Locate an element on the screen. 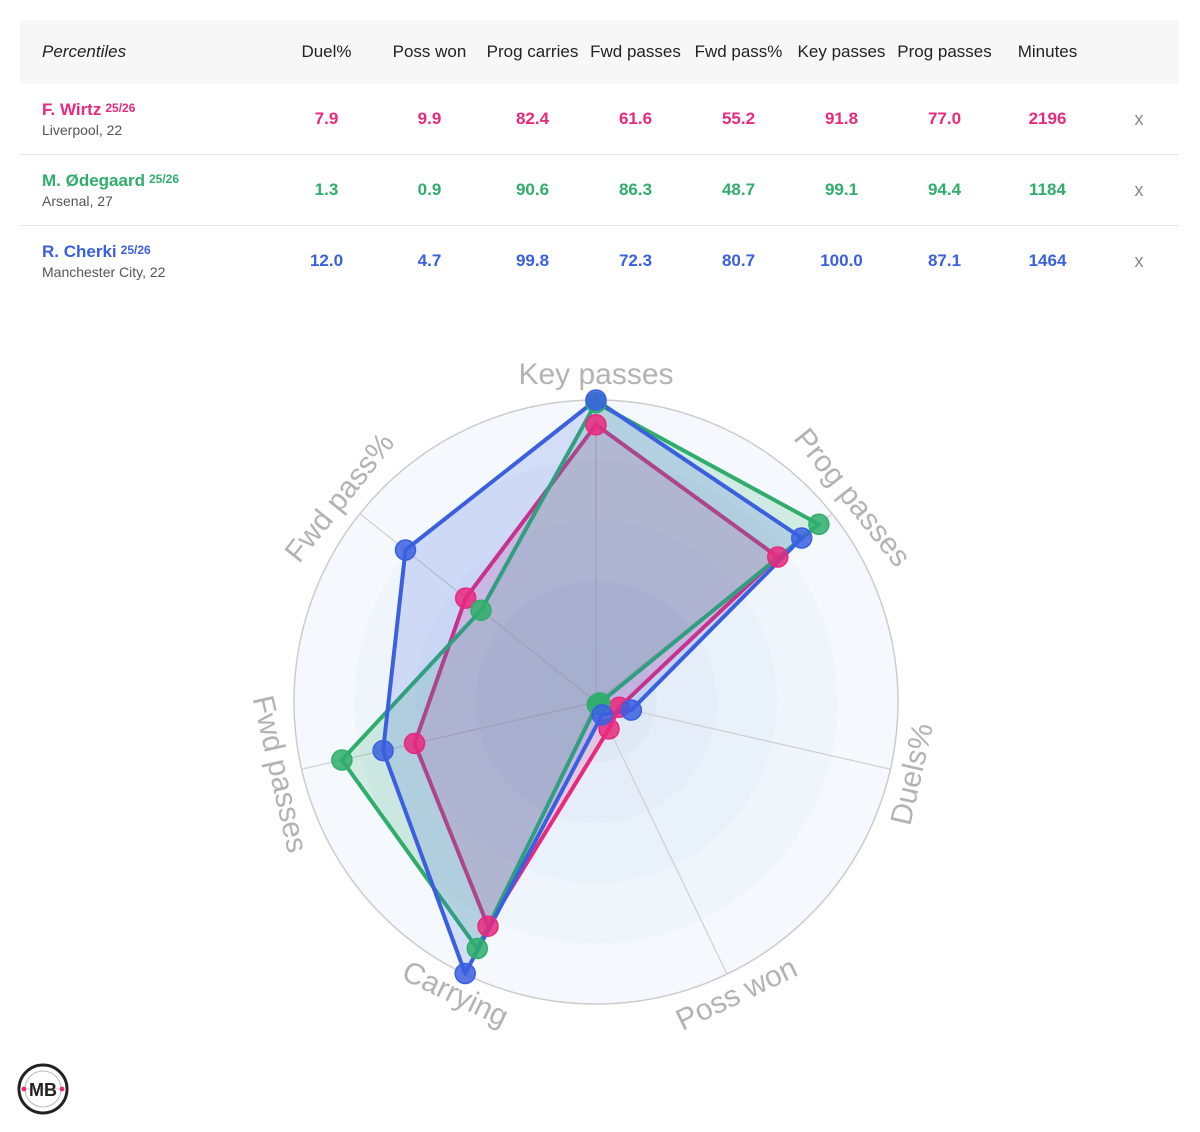  stat-duel-pct: 1.3 is located at coordinates (326, 190).